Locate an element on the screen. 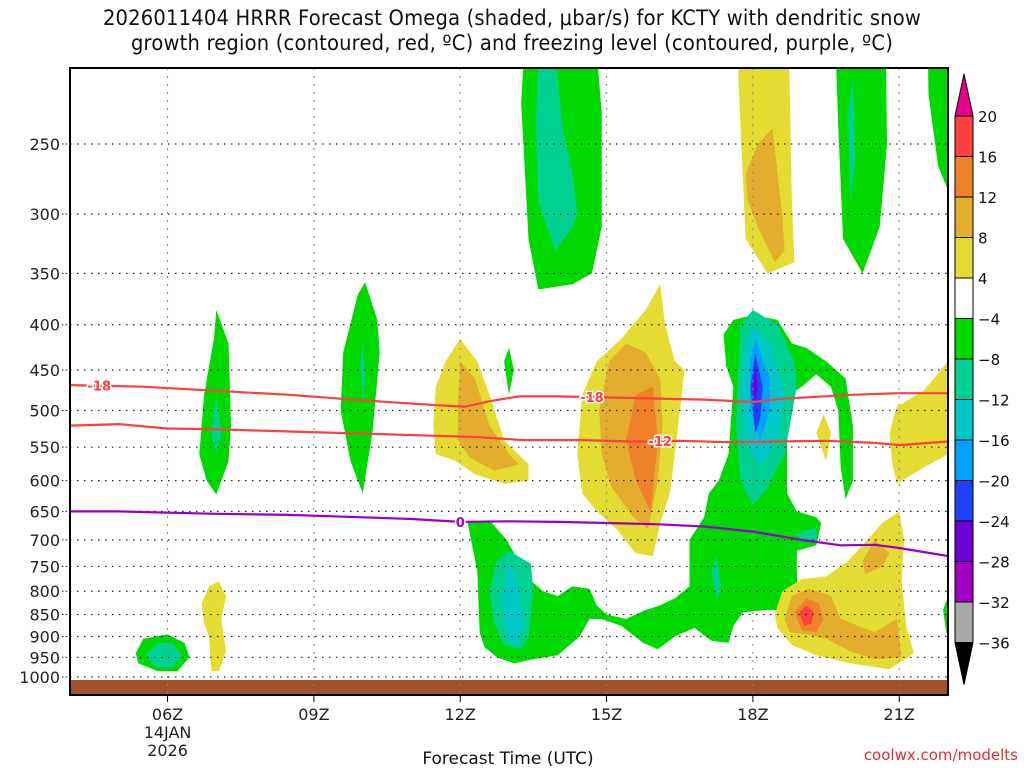  contour-label: -12 is located at coordinates (660, 442).